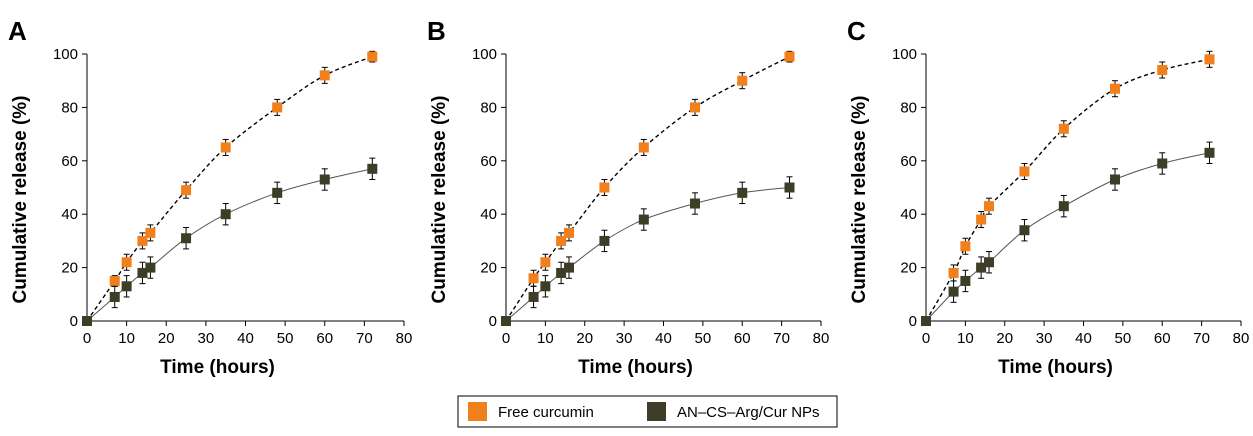  What do you see at coordinates (17, 31) in the screenshot?
I see `panel-letter: A` at bounding box center [17, 31].